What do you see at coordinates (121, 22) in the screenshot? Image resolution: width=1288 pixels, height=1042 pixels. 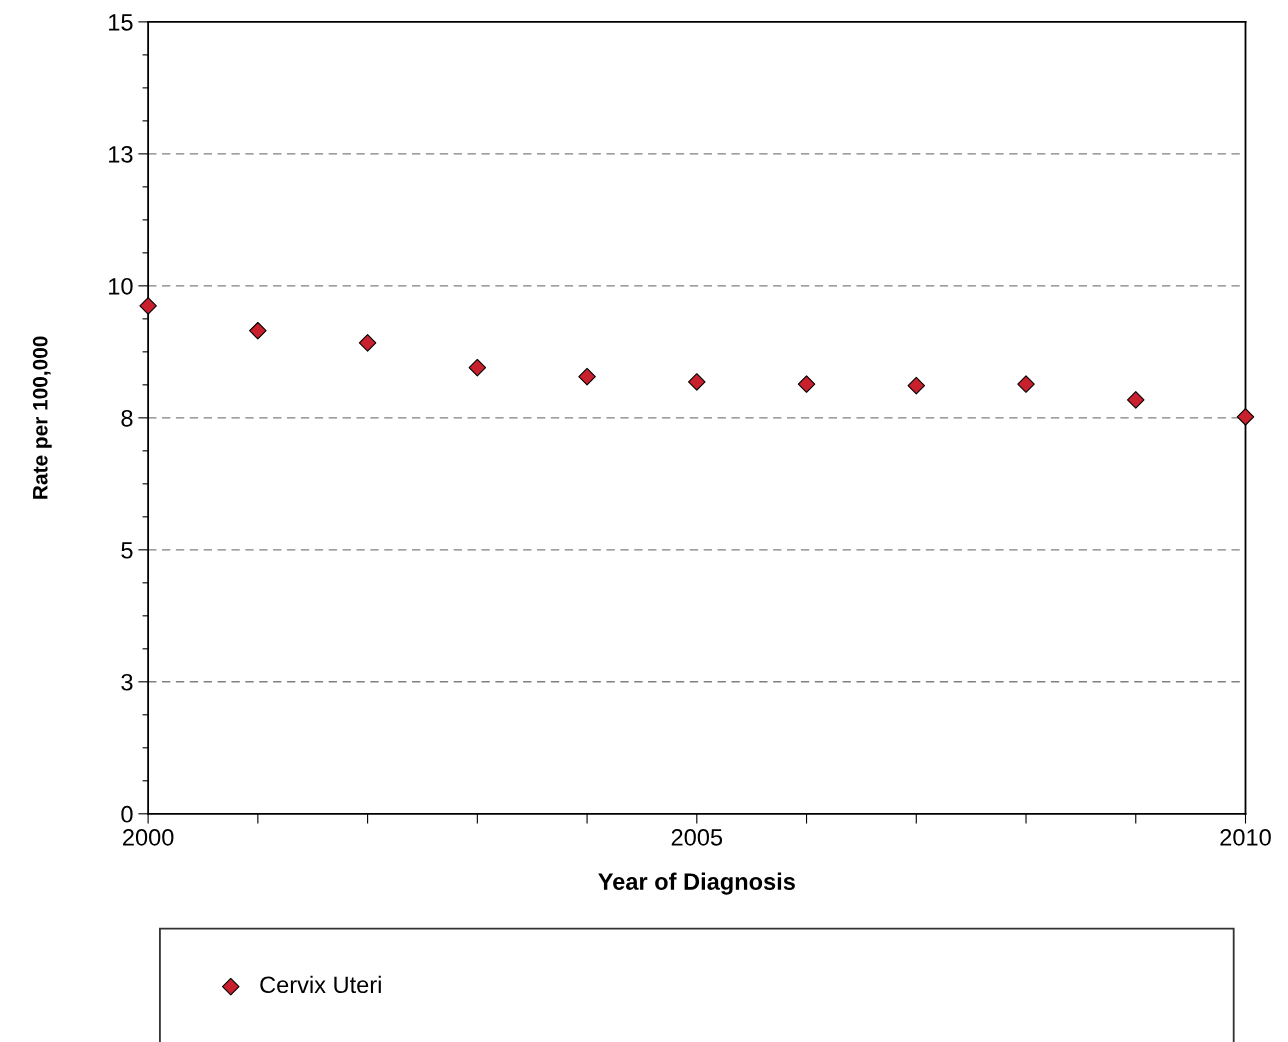 I see `y-tick-label: 15` at bounding box center [121, 22].